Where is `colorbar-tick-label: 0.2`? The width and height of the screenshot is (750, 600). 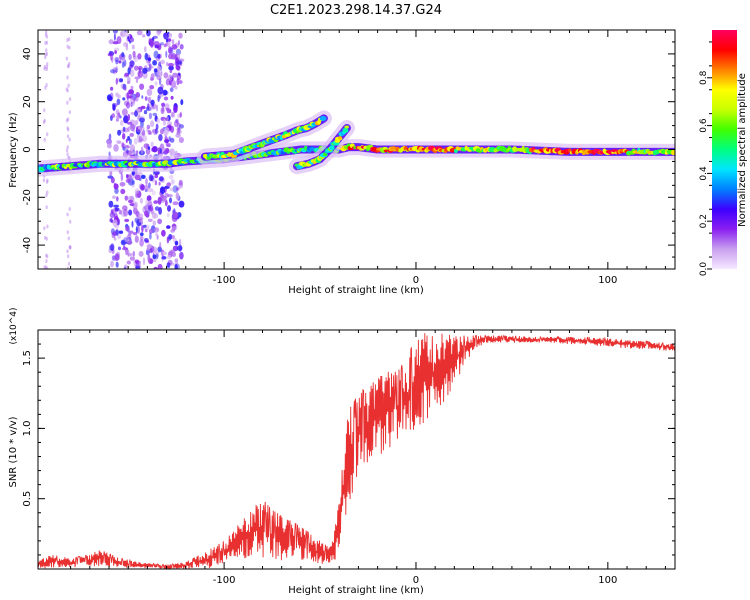
colorbar-tick-label: 0.2 is located at coordinates (704, 221).